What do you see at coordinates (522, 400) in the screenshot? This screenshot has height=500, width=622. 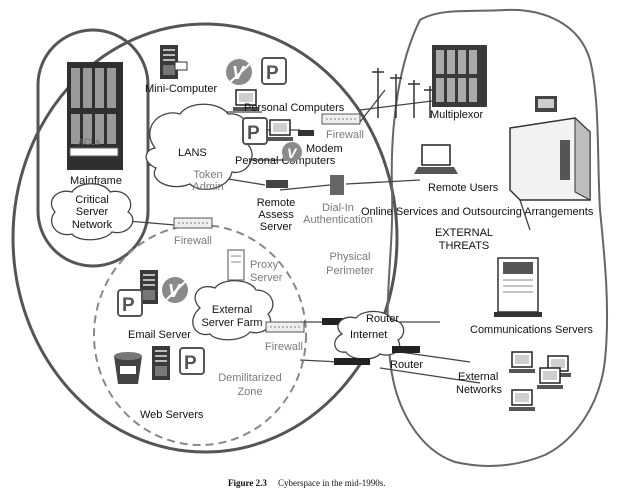 I see `external-network-pc-3-icon` at bounding box center [522, 400].